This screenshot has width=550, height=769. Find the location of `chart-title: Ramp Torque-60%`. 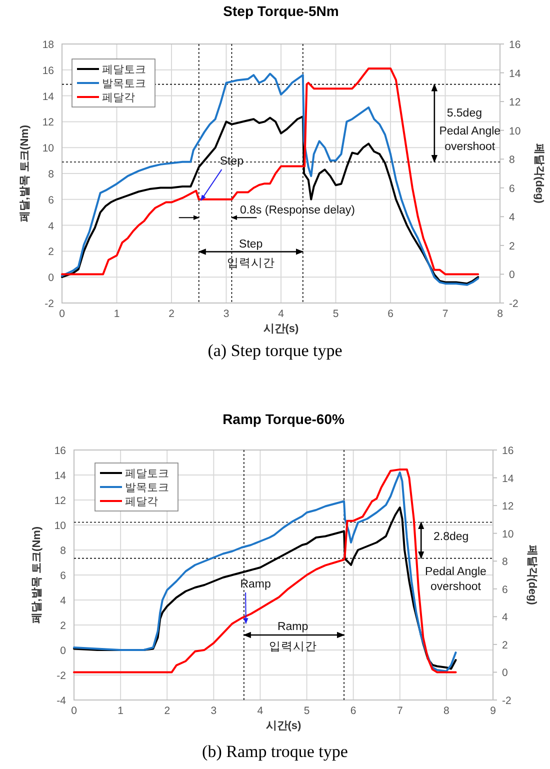

chart-title: Ramp Torque-60% is located at coordinates (283, 419).